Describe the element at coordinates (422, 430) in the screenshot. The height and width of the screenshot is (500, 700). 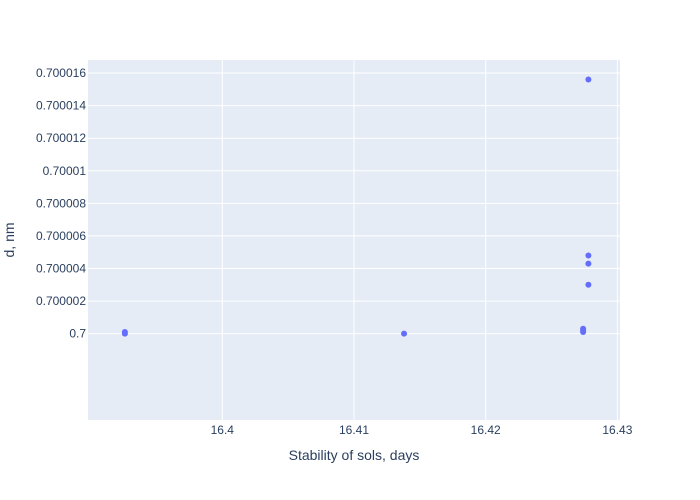
I see `x-tick-labels: 16.4 16.41 16.42 16.43` at that location.